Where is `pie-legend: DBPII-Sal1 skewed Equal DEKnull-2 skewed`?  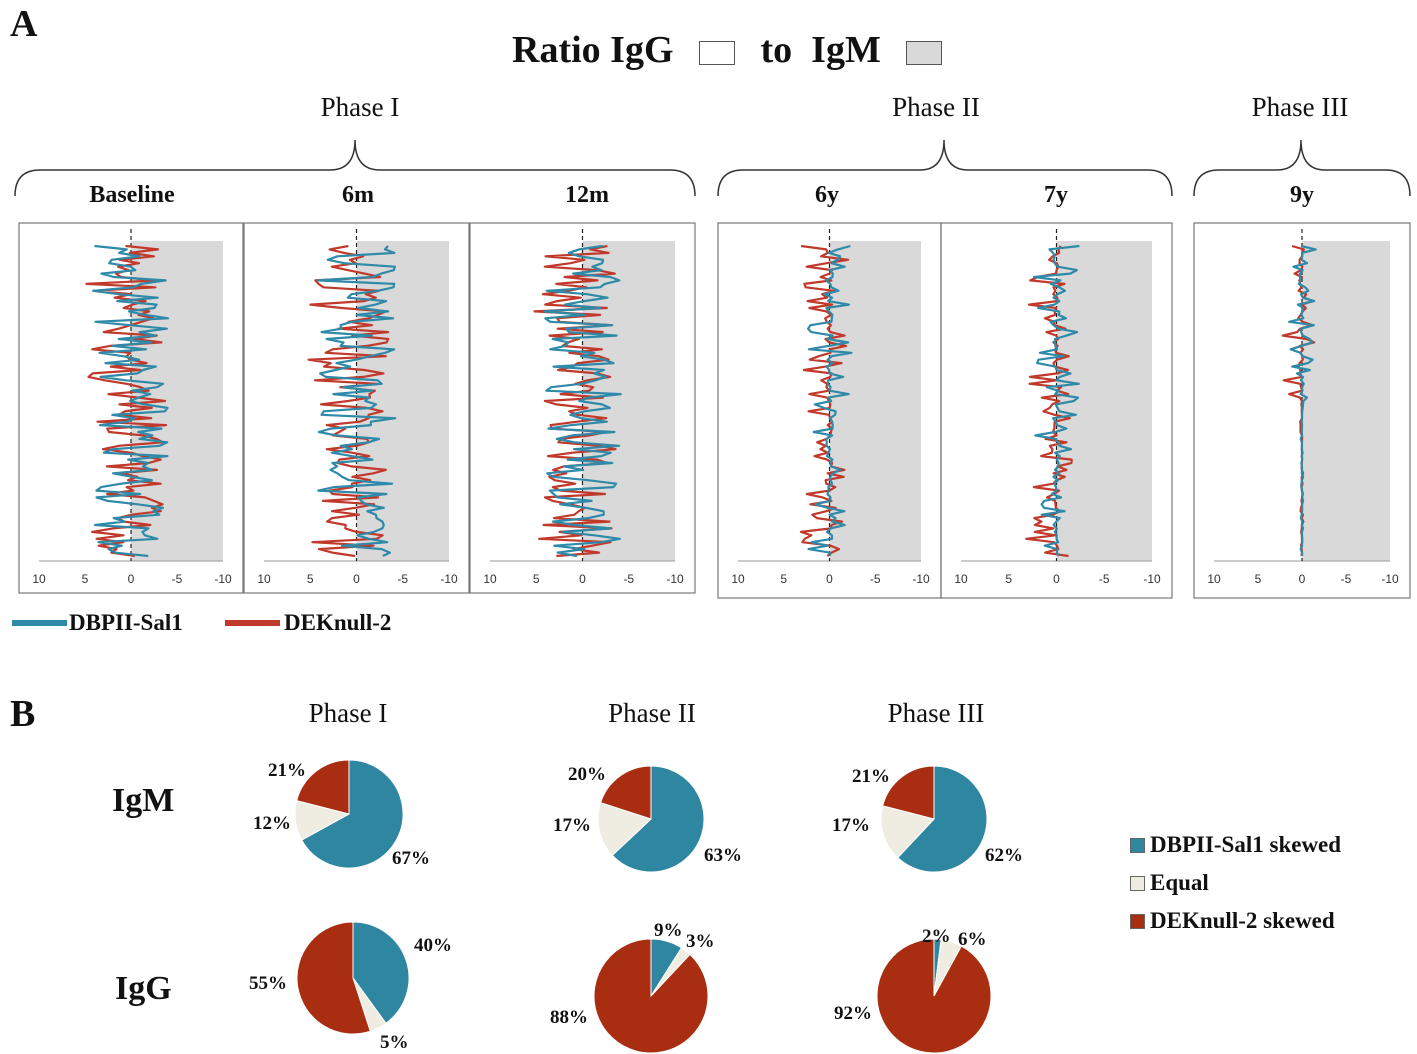 pie-legend: DBPII-Sal1 skewed Equal DEKnull-2 skewed is located at coordinates (1235, 883).